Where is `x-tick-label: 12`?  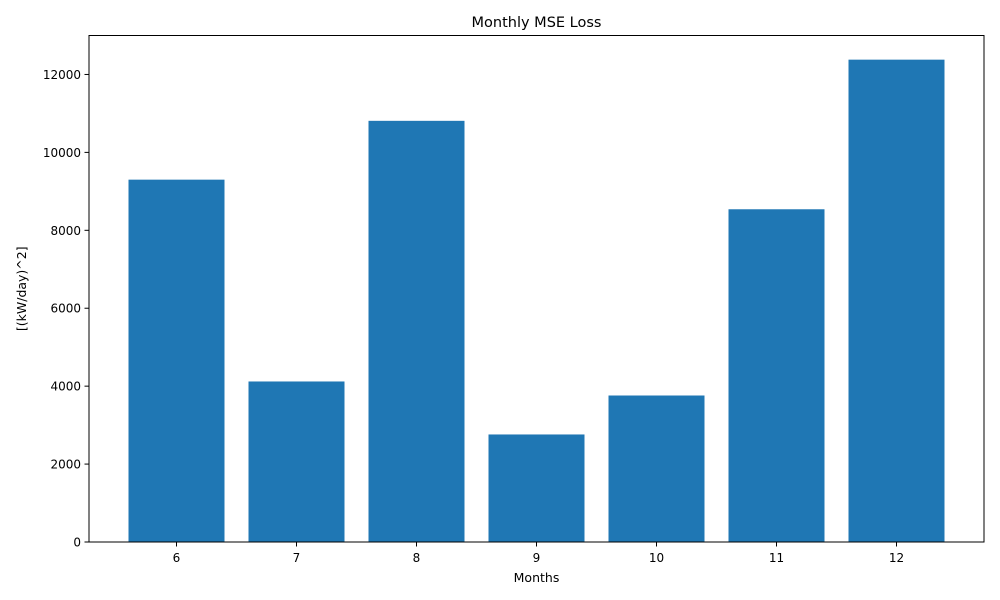 x-tick-label: 12 is located at coordinates (896, 558).